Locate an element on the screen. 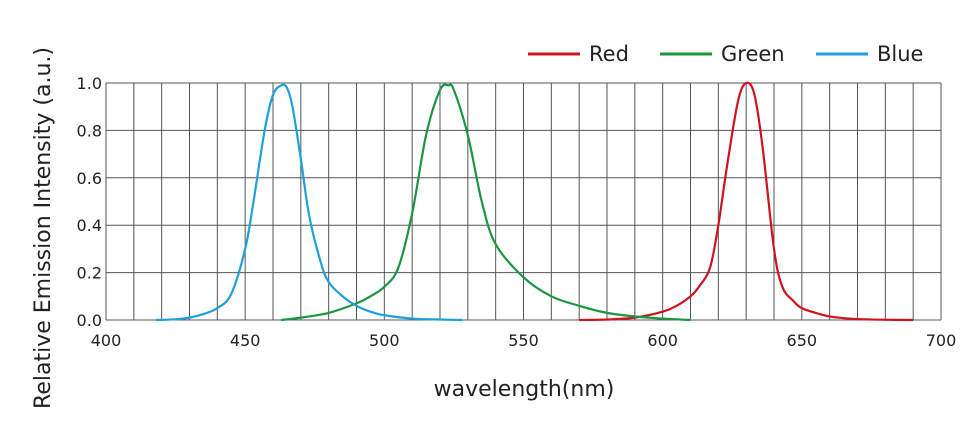  x-tick-label: 700 is located at coordinates (941, 340).